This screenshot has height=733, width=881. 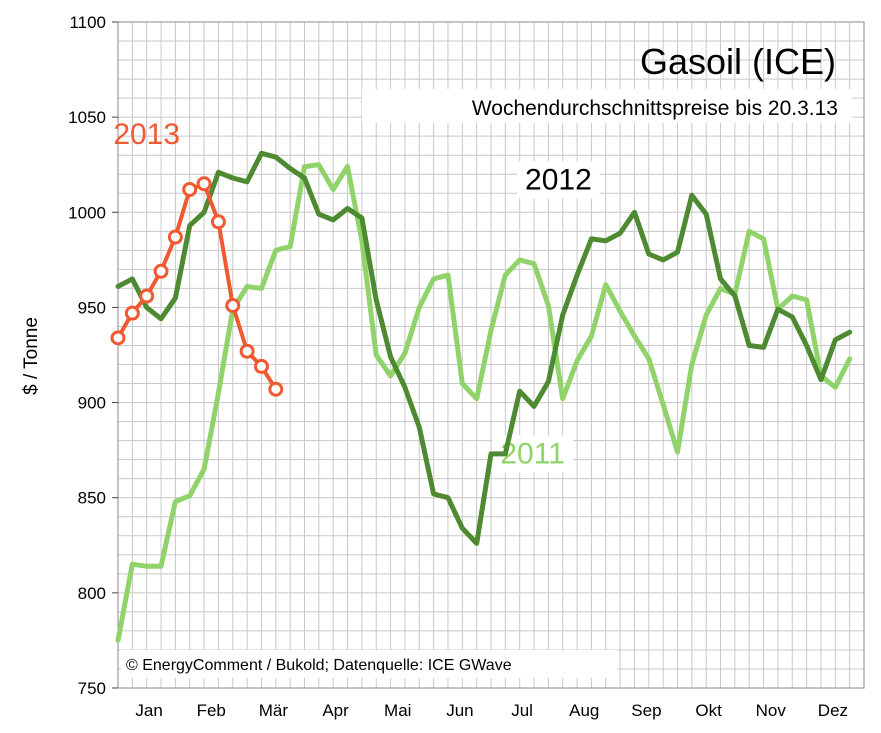 What do you see at coordinates (87, 212) in the screenshot?
I see `y-tick-label: 1000` at bounding box center [87, 212].